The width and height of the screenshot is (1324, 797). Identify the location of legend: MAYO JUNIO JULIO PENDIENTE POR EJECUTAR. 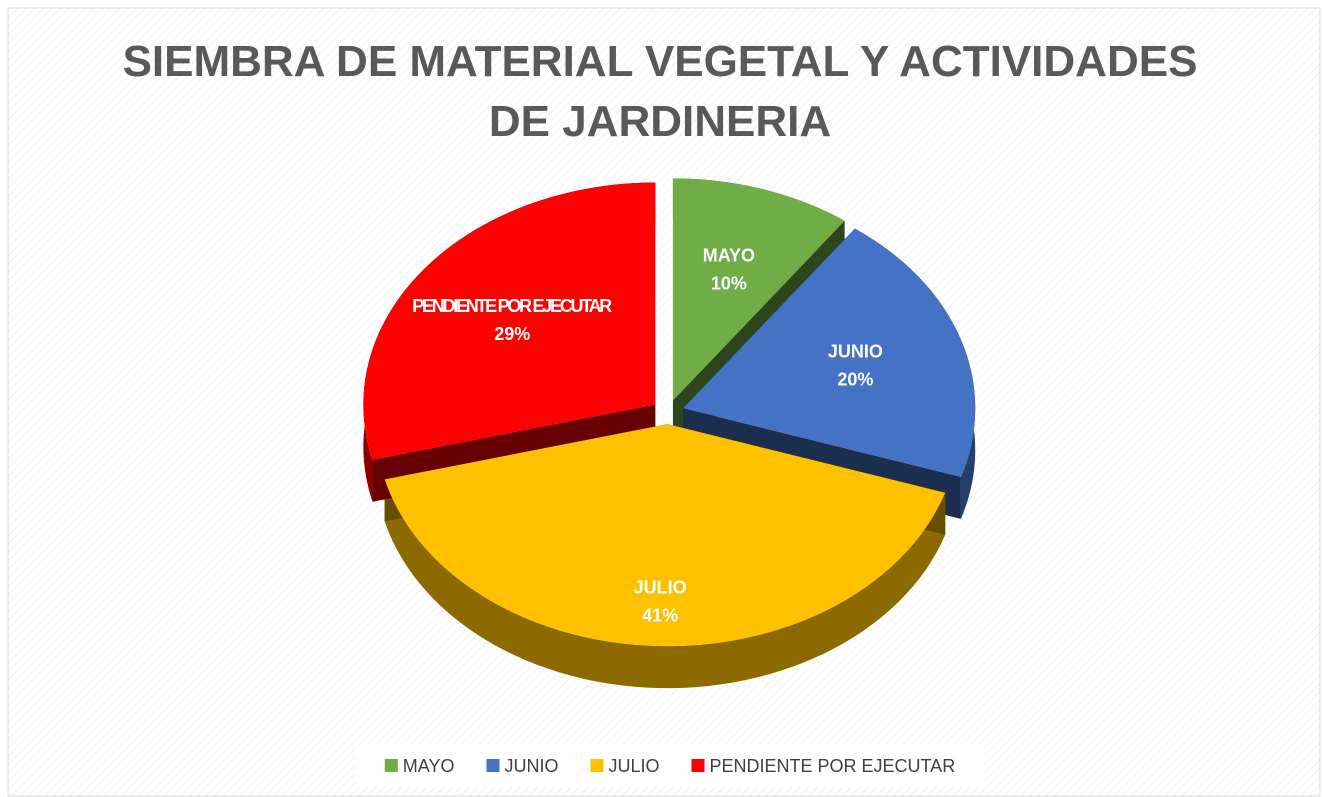
(669, 766).